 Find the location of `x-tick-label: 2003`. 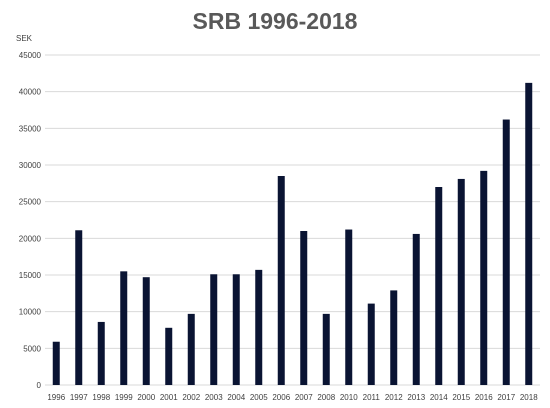

x-tick-label: 2003 is located at coordinates (214, 397).